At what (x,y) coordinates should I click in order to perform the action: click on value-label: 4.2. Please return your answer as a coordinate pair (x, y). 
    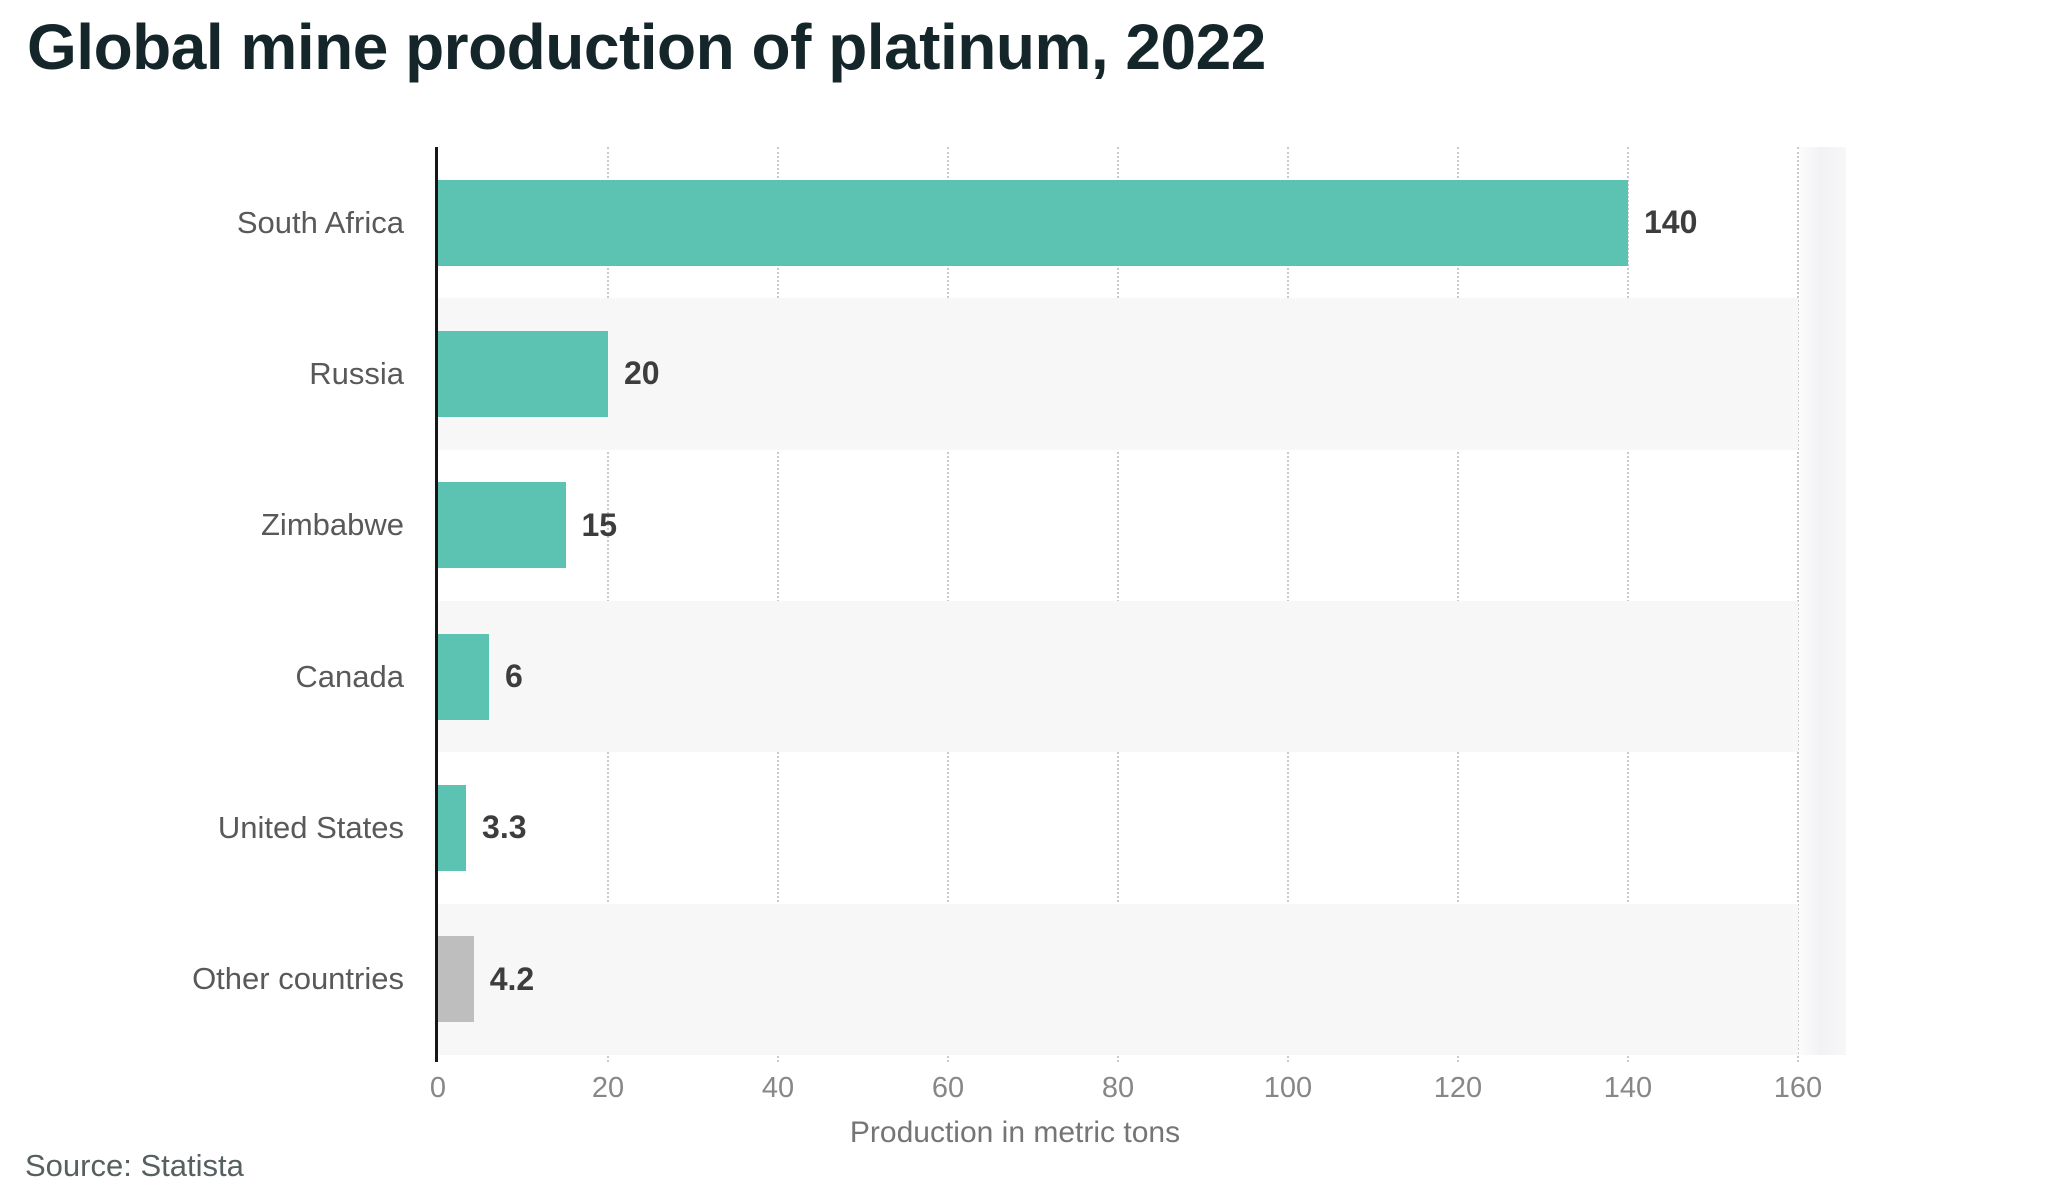
    Looking at the image, I should click on (512, 978).